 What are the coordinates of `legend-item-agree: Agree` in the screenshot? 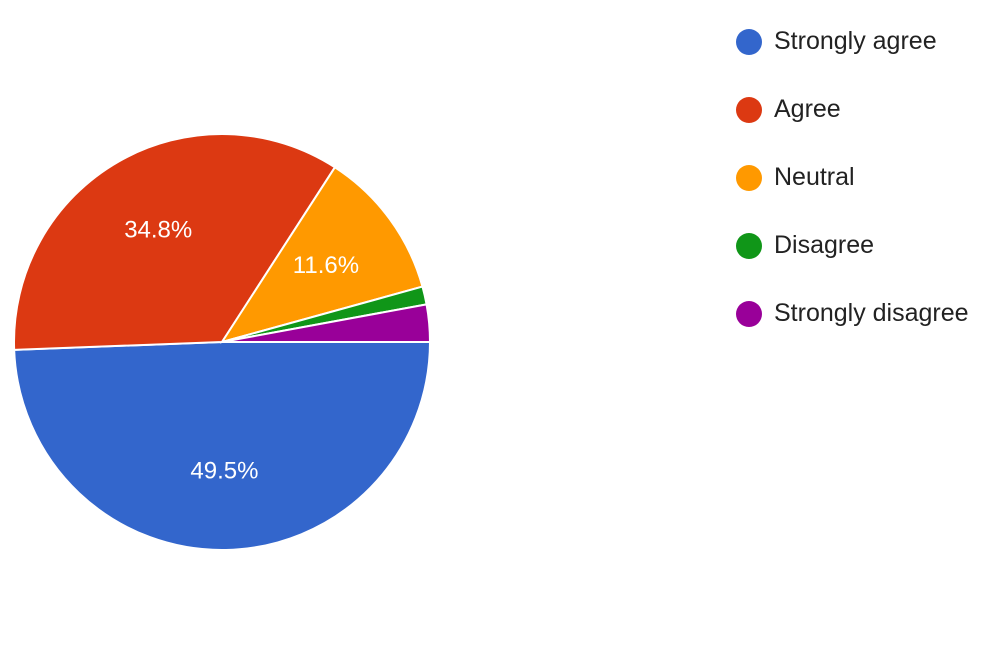 It's located at (866, 109).